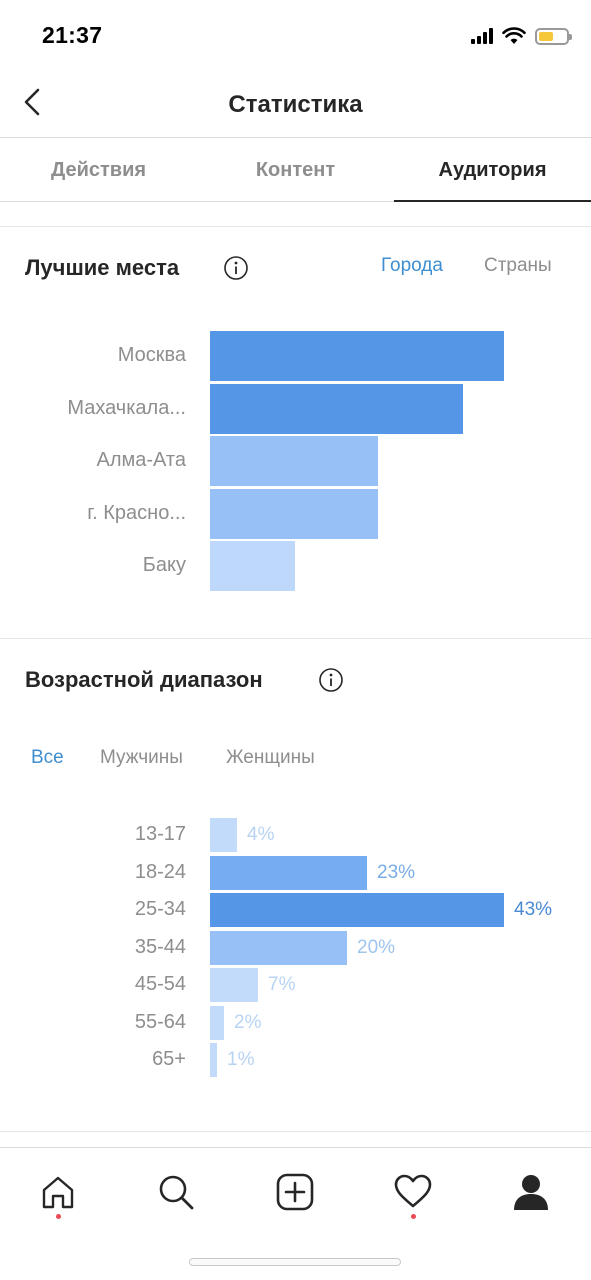 The width and height of the screenshot is (591, 1280). Describe the element at coordinates (514, 35) in the screenshot. I see `wifi-icon` at that location.